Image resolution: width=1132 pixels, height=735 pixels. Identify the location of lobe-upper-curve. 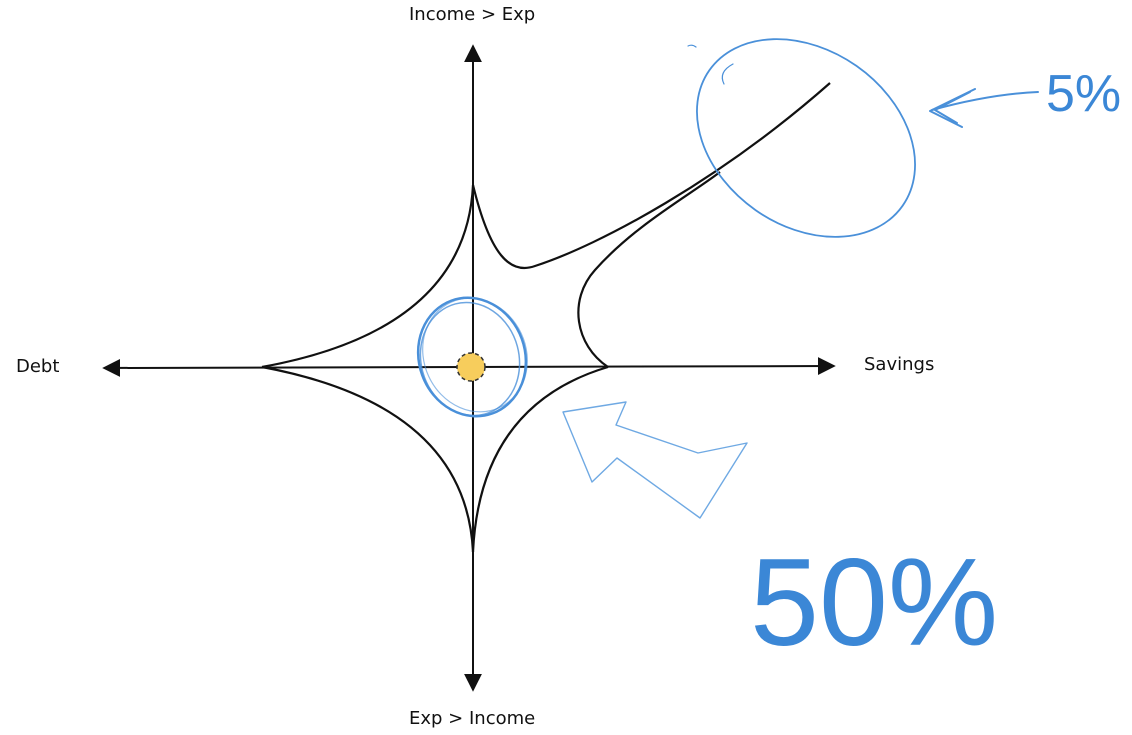
(651, 176).